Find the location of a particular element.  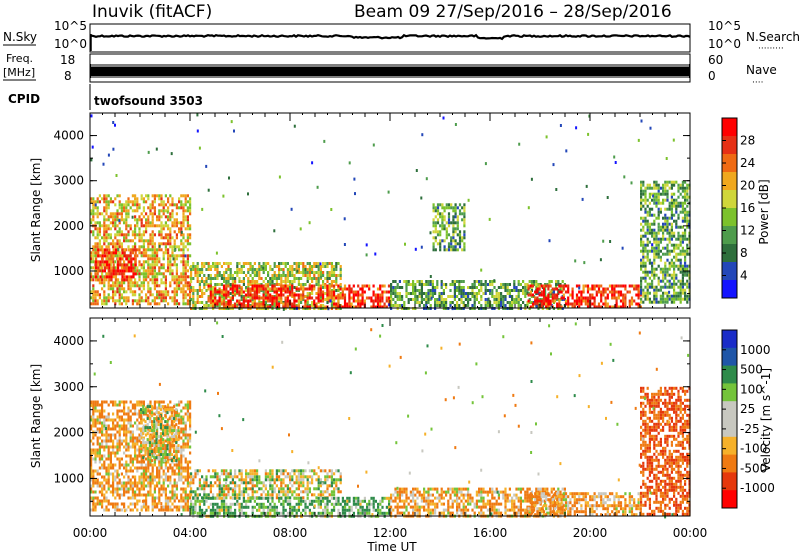

colorbar-tick-label: 12 is located at coordinates (747, 231).